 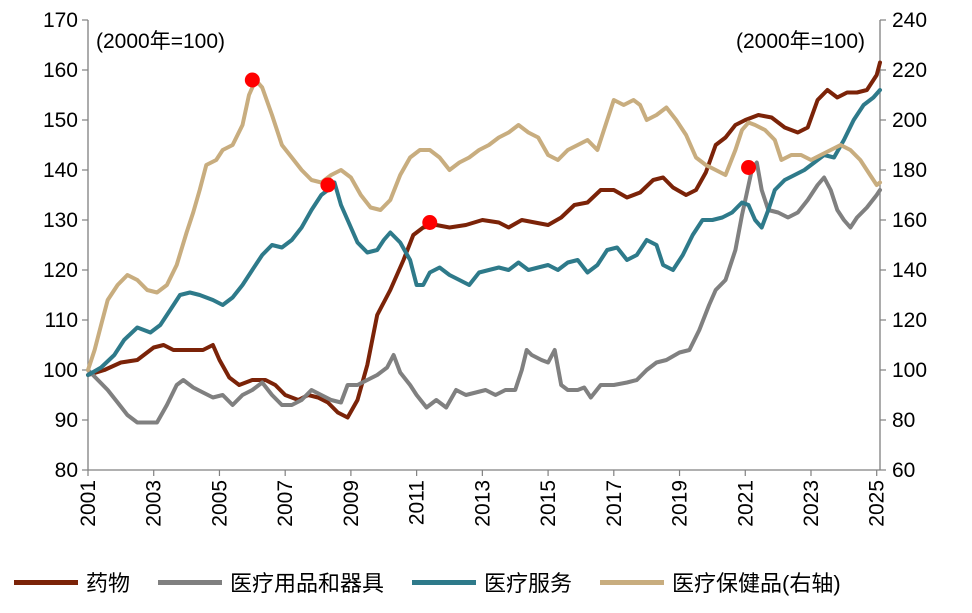 What do you see at coordinates (154, 503) in the screenshot?
I see `x-tick-label: 2003` at bounding box center [154, 503].